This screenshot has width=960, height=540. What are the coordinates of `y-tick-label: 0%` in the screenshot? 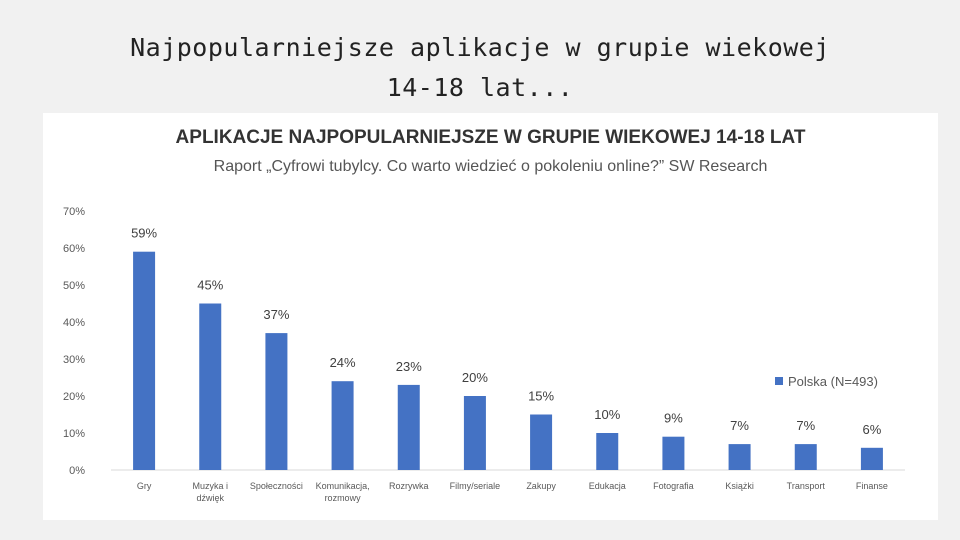 It's located at (77, 471).